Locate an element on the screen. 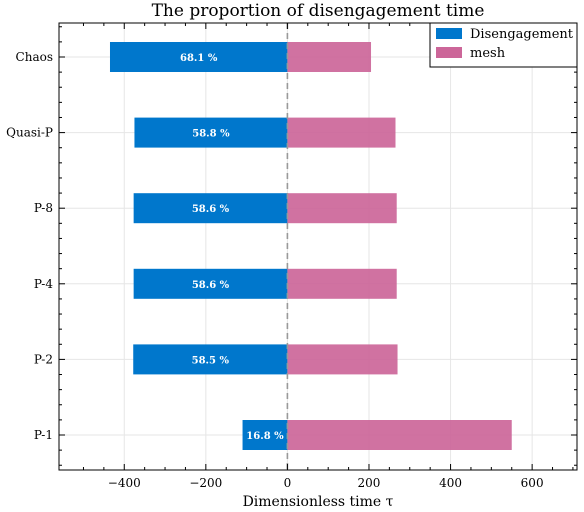 This screenshot has height=512, width=584. x-tick-label: −200 is located at coordinates (205, 483).